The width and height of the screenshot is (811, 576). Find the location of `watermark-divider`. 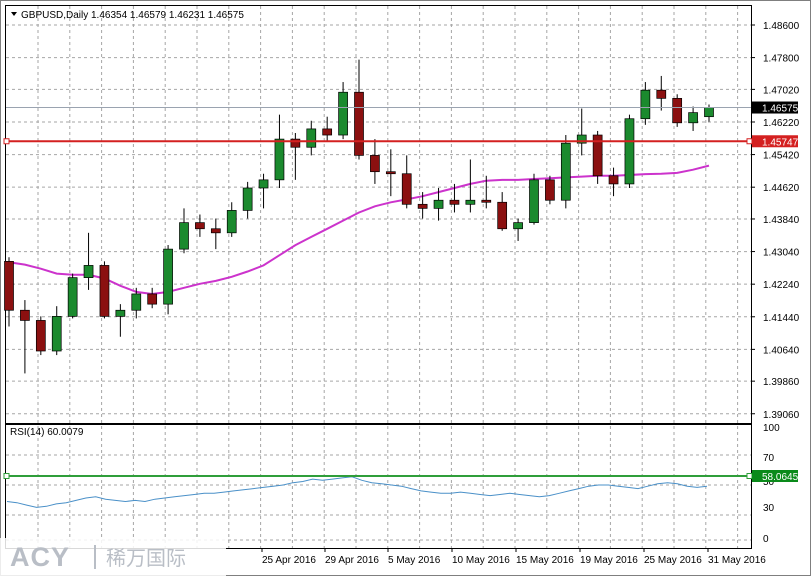

watermark-divider is located at coordinates (95, 557).